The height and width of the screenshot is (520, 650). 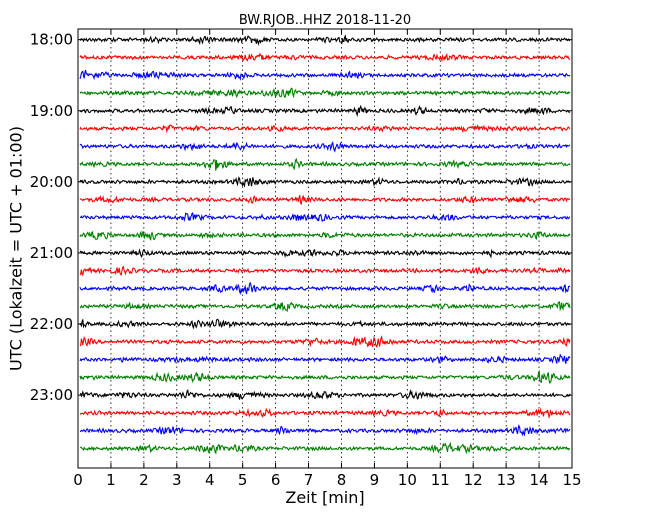 I want to click on y-tick-label: 18:00, so click(x=51, y=40).